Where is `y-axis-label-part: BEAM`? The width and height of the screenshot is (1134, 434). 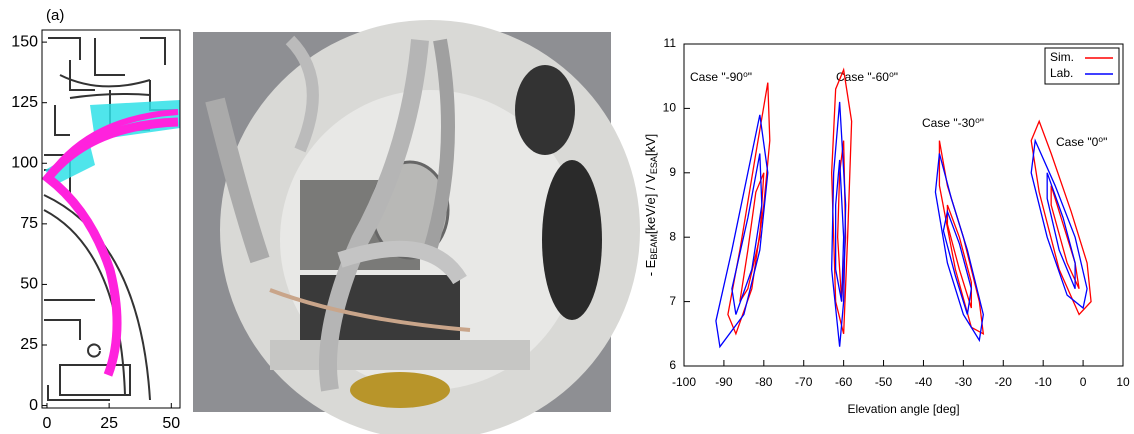
y-axis-label-part: BEAM is located at coordinates (654, 247).